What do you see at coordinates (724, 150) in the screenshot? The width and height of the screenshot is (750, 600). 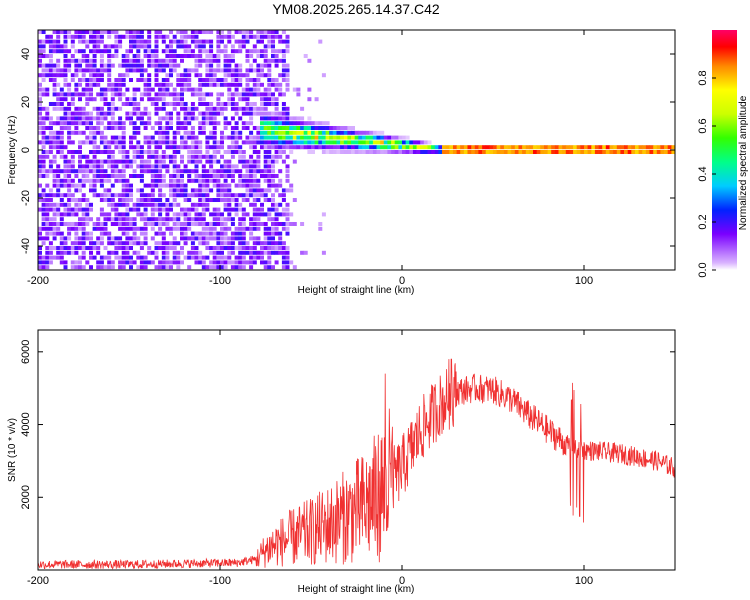 I see `colorbar-gradient` at bounding box center [724, 150].